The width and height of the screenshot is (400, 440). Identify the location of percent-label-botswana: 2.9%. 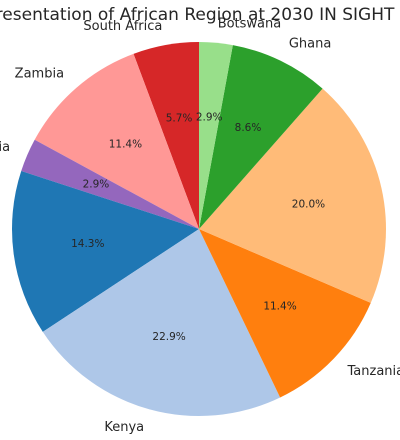
(209, 117).